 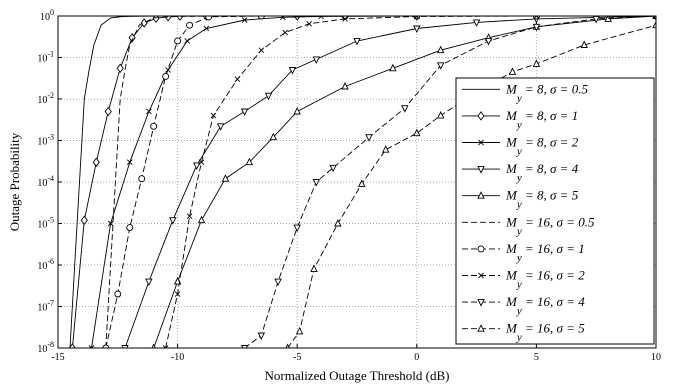 I want to click on legend-entry: My = 8, σ = 4, so click(x=520, y=172).